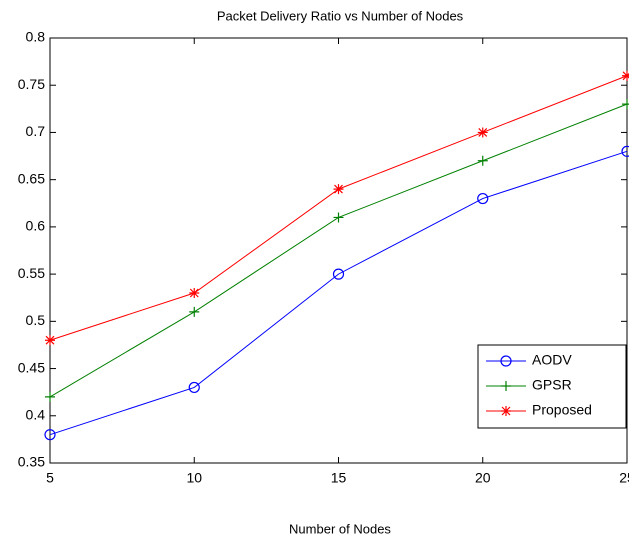 This screenshot has height=540, width=629. What do you see at coordinates (36, 320) in the screenshot?
I see `y-tick-label: 0.5` at bounding box center [36, 320].